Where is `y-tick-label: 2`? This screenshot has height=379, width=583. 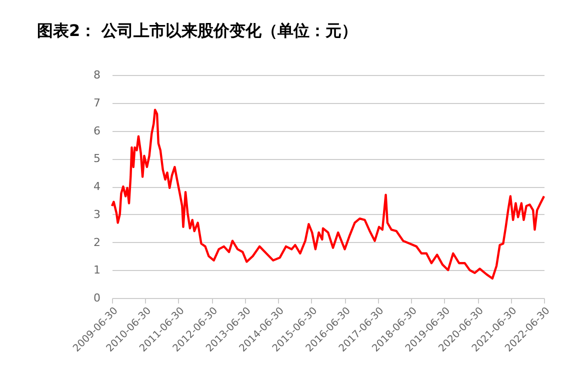 y-tick-label: 2 is located at coordinates (97, 242).